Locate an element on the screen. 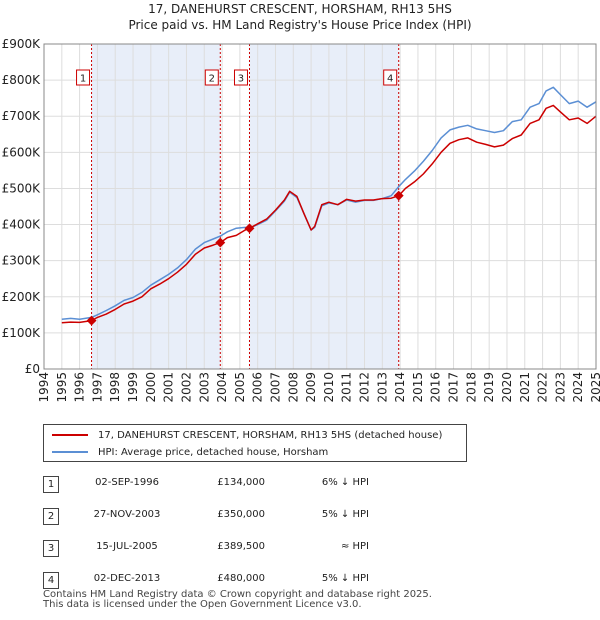  sale-label: 2 is located at coordinates (212, 79).